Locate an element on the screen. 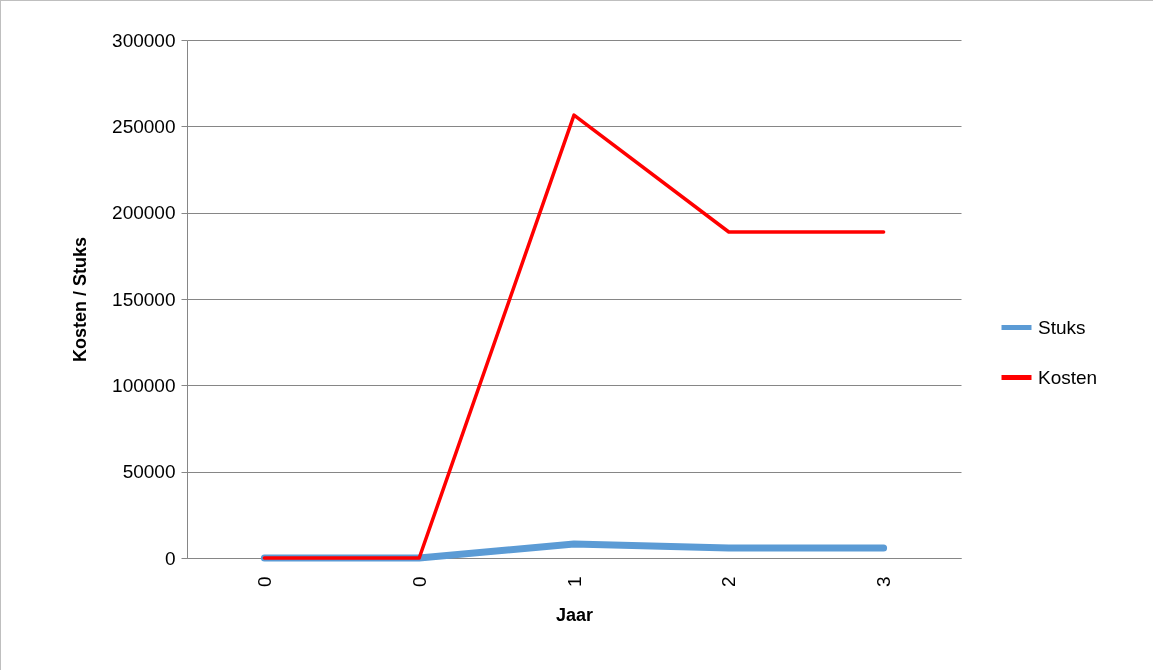  legend-label: Stuks is located at coordinates (1062, 327).